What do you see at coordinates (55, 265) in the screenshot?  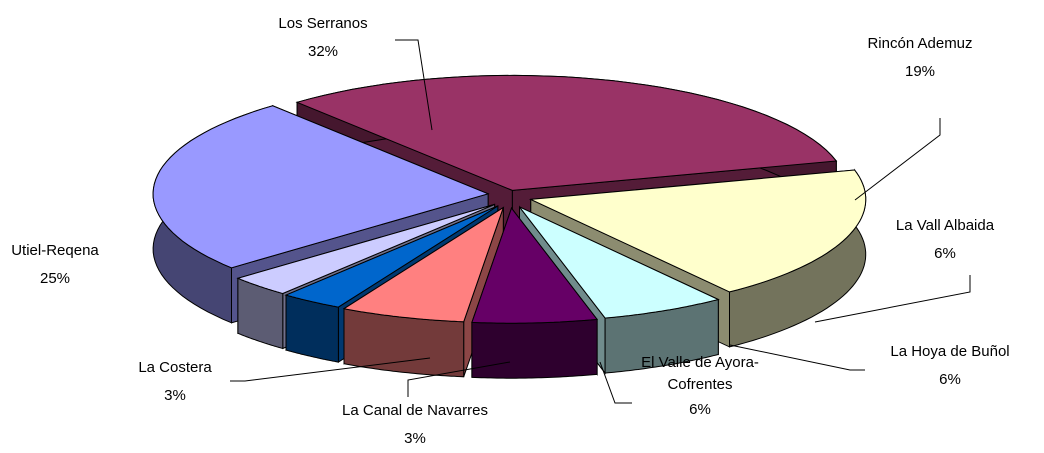 I see `slice-label: Utiel-Reqena 25%` at bounding box center [55, 265].